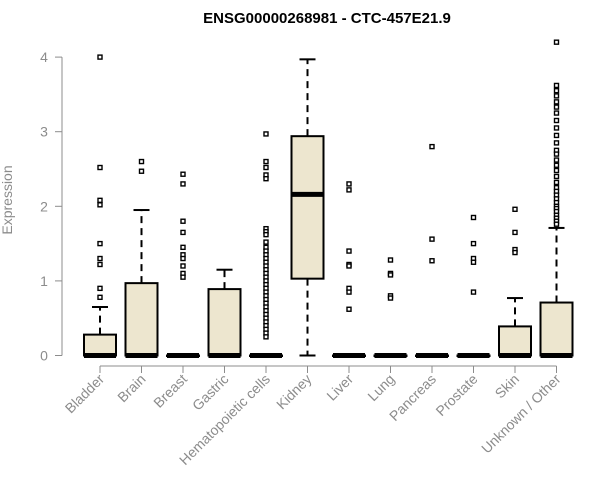 The width and height of the screenshot is (600, 500). I want to click on x-tick-label: Bladder, so click(85, 394).